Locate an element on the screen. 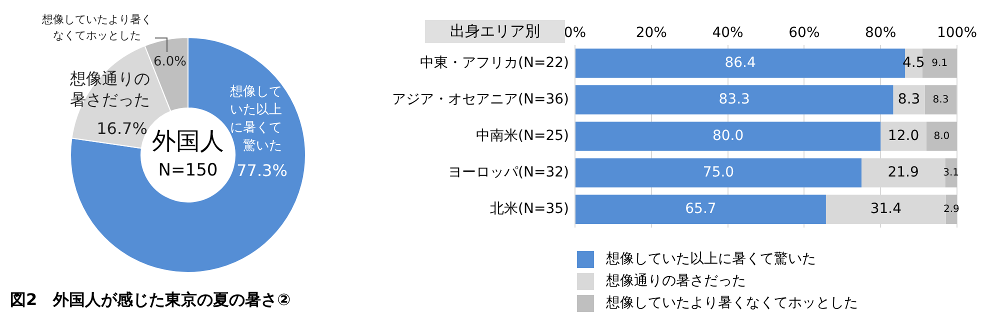 This screenshot has width=984, height=323. data-label: 80.0 is located at coordinates (728, 136).